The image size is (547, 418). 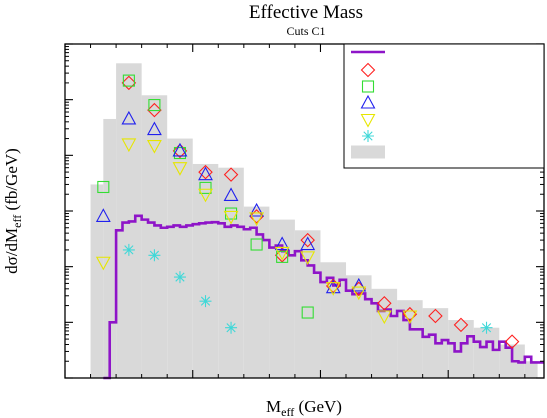 I want to click on chart-title: Effective Mass, so click(x=306, y=12).